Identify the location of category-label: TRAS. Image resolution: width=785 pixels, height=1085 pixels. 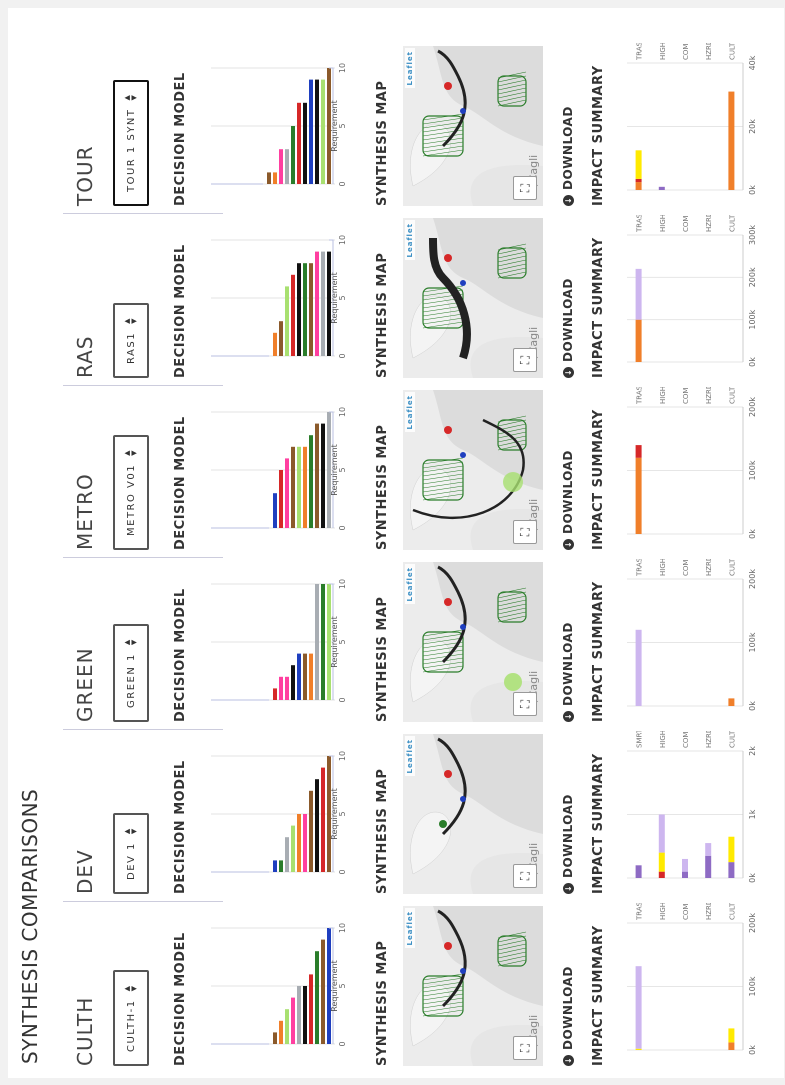
(640, 568).